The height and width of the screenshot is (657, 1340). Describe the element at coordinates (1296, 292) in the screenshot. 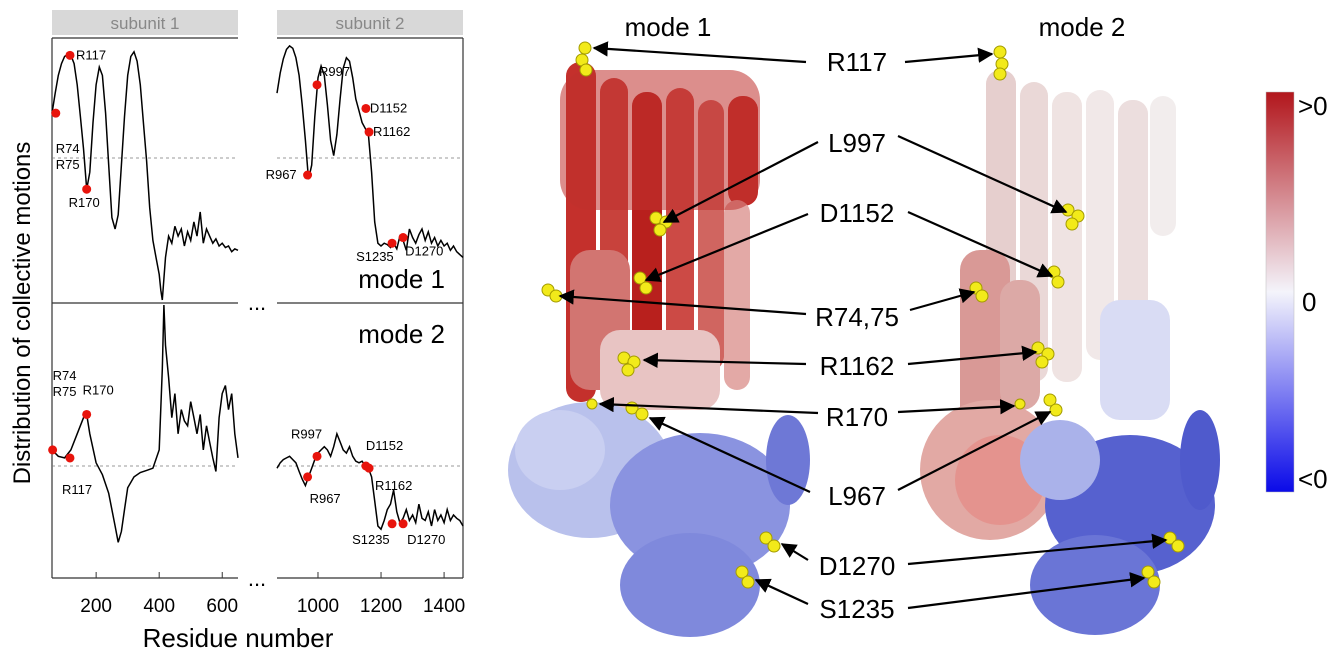

I see `colorbar: >0 0 <0` at that location.